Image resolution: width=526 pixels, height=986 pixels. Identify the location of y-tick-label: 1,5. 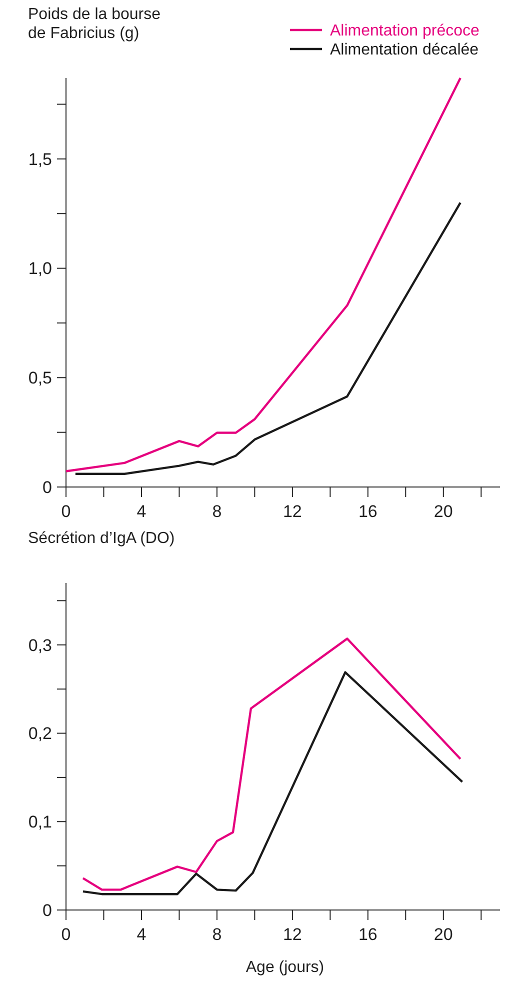
(40, 159).